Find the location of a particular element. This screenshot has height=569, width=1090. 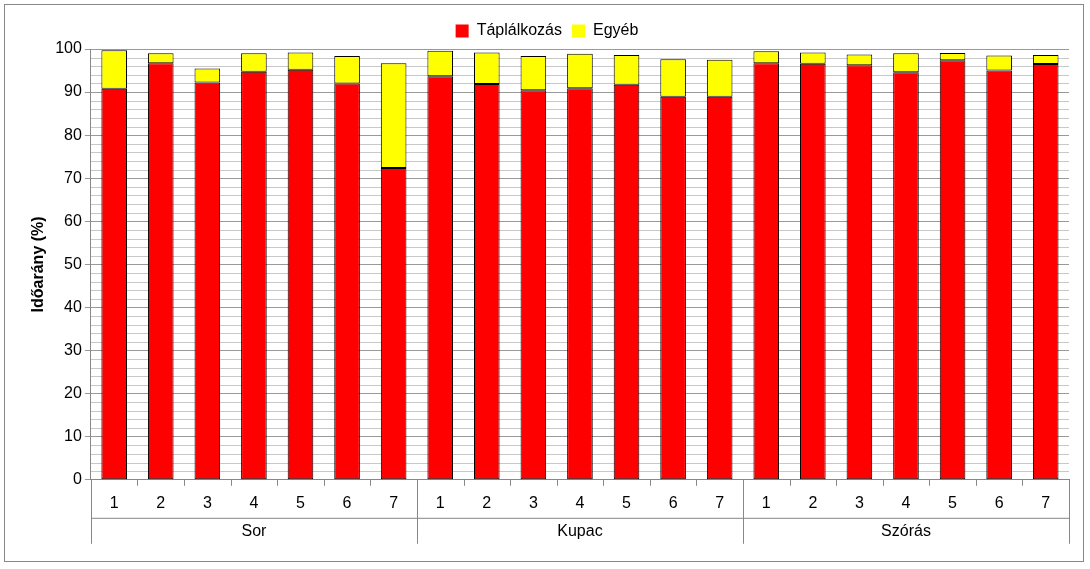

y-tick-label: 80 is located at coordinates (73, 134).